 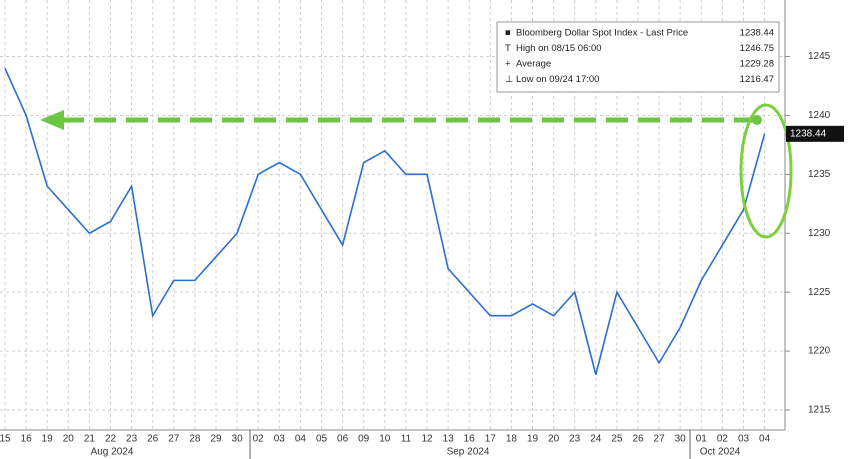 I want to click on x-tick-label: 12, so click(x=427, y=439).